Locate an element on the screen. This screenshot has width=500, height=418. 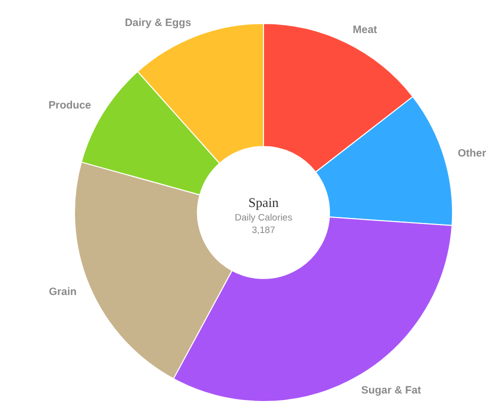
slice-label: Sugar & Fat is located at coordinates (391, 390).